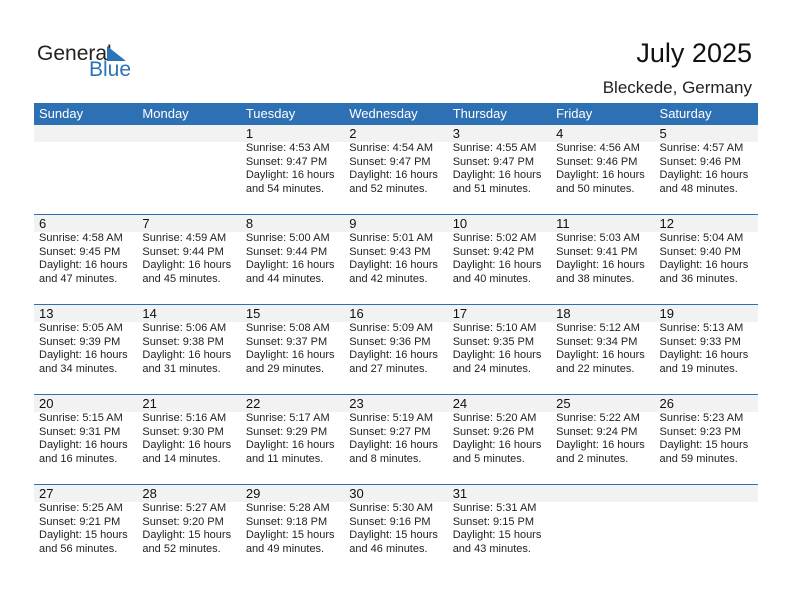 The height and width of the screenshot is (612, 792). What do you see at coordinates (677, 87) in the screenshot?
I see `location: Bleckede, Germany` at bounding box center [677, 87].